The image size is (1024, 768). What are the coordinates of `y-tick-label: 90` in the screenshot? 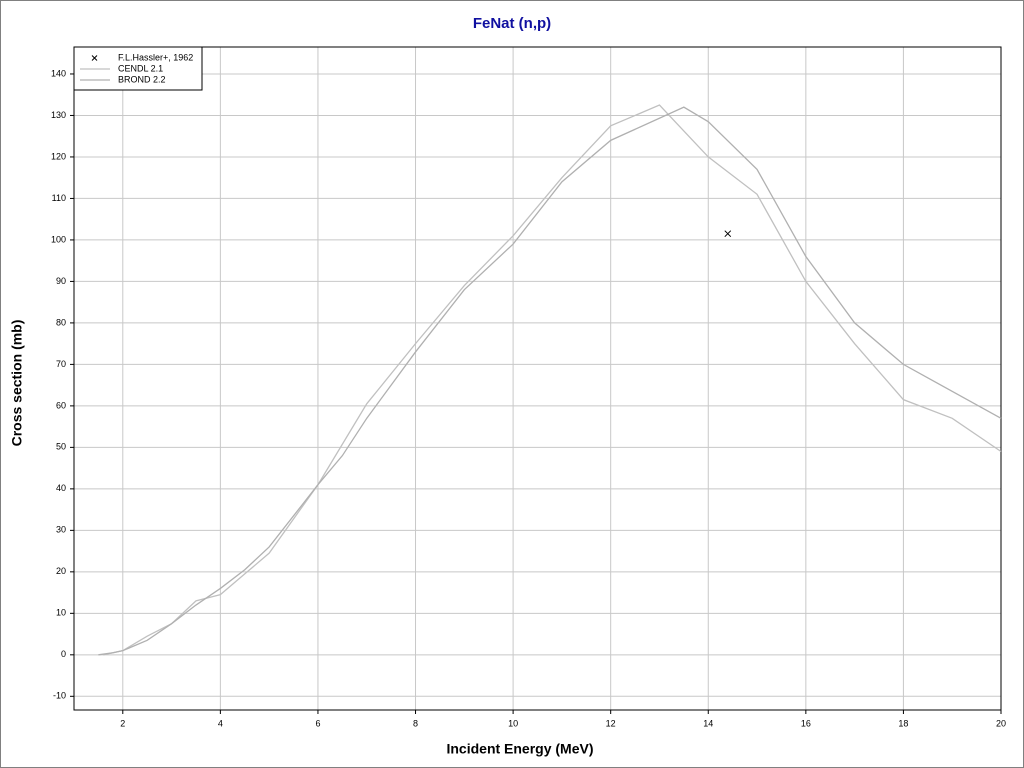 It's located at (61, 281).